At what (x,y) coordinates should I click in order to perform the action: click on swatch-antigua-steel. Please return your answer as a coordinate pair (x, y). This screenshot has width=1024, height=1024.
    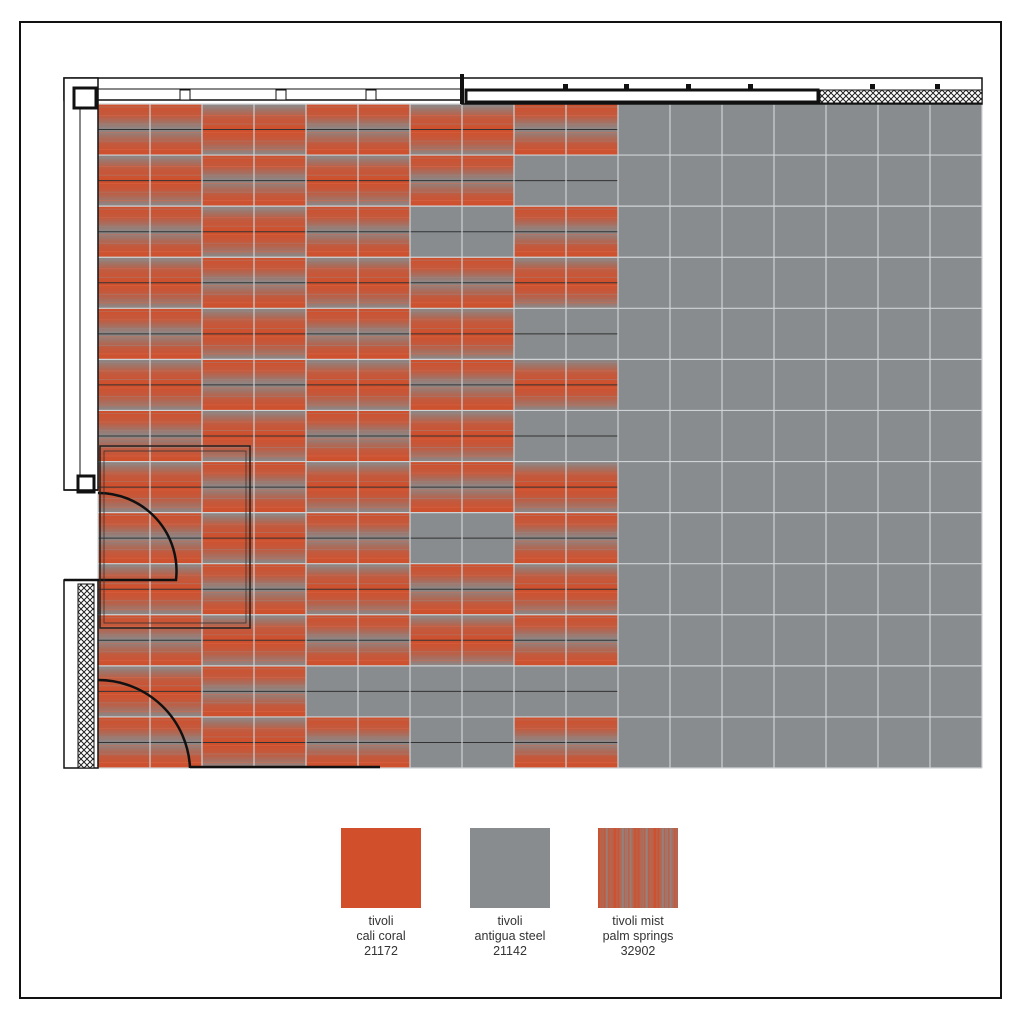
    Looking at the image, I should click on (510, 868).